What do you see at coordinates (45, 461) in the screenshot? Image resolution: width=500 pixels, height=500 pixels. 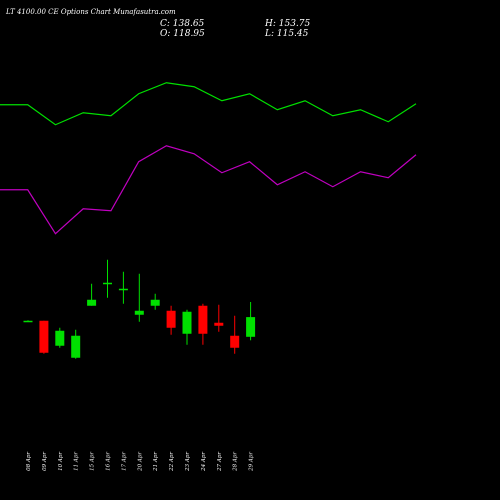 I see `x-tick-label: 09 Apr` at bounding box center [45, 461].